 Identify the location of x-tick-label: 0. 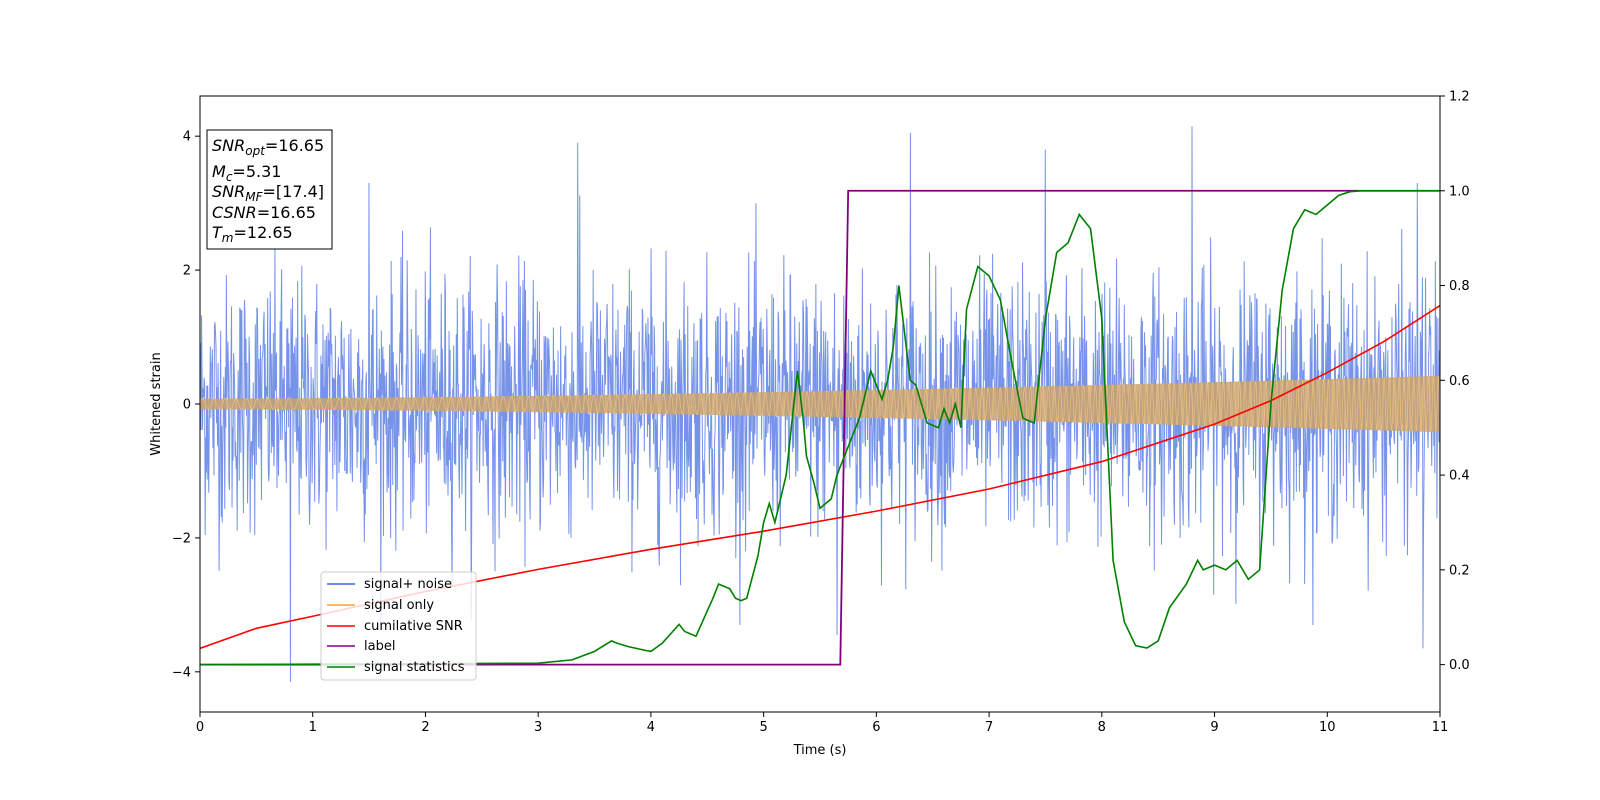
(200, 727).